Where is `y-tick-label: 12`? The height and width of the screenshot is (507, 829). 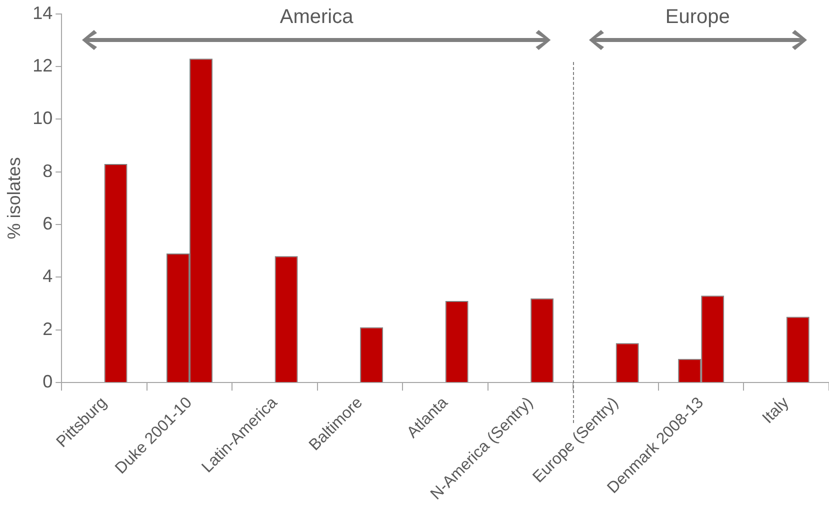 y-tick-label: 12 is located at coordinates (42, 65).